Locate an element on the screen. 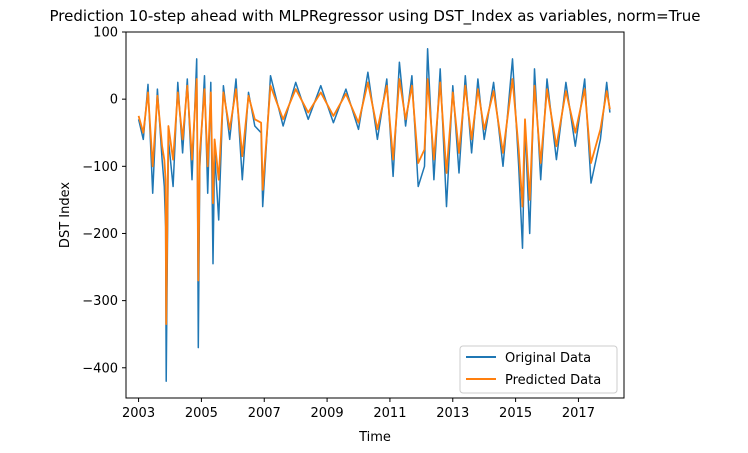 This screenshot has height=453, width=748. y-tick-label: −200 is located at coordinates (100, 234).